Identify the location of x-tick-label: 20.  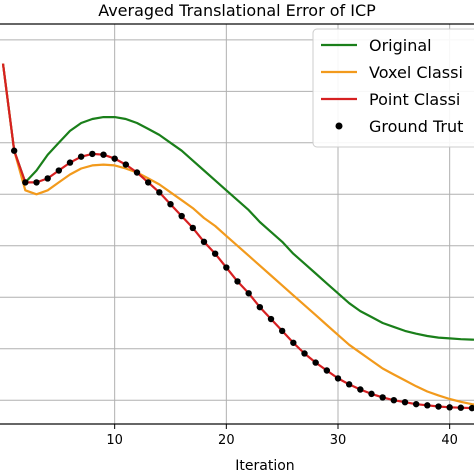
(226, 440).